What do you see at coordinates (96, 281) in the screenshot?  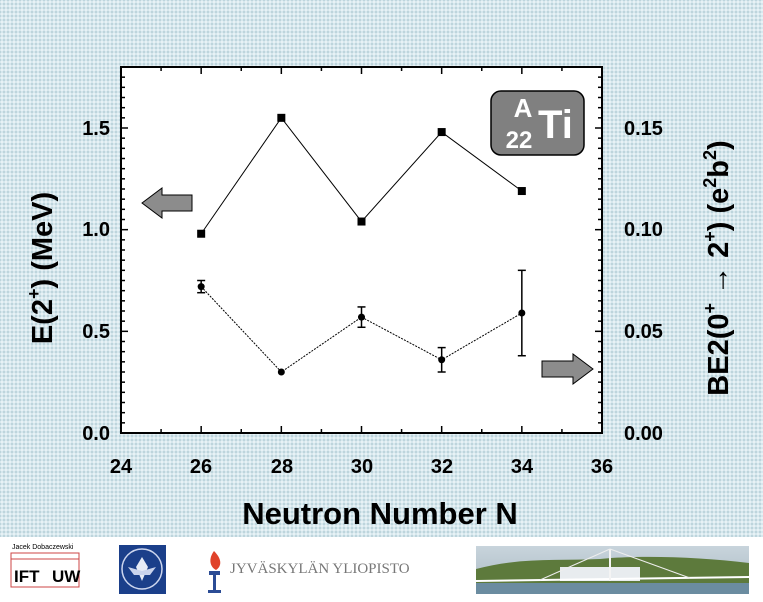 I see `y-left-tick-labels: 0.0 0.5 1.0 1.5` at bounding box center [96, 281].